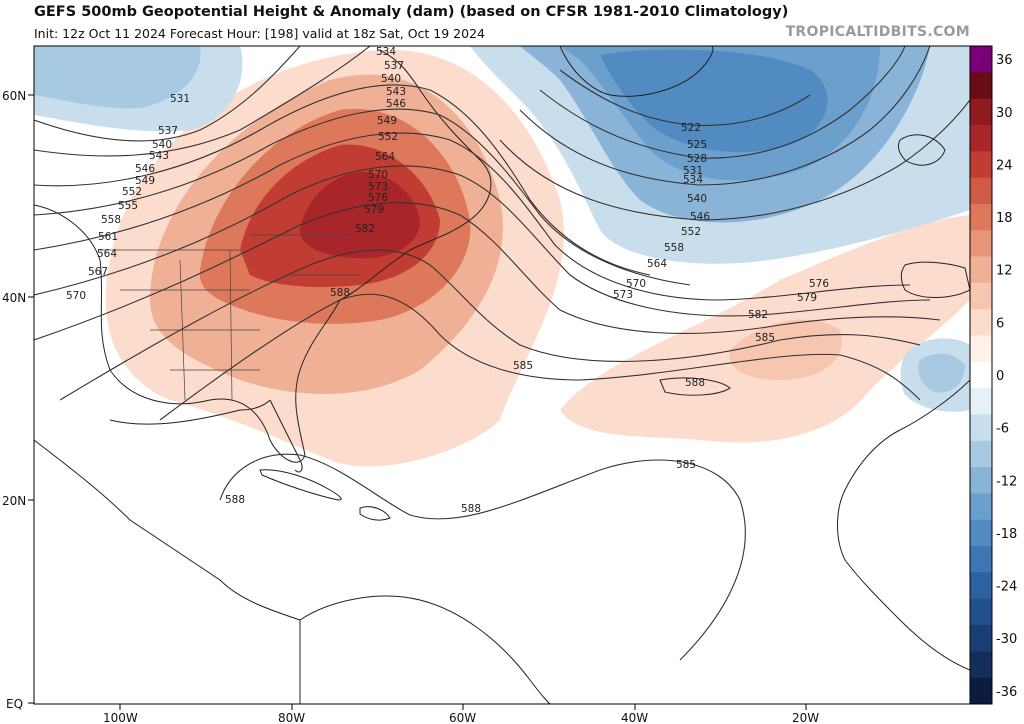  What do you see at coordinates (1004, 271) in the screenshot?
I see `colorbar-tick-label: 12` at bounding box center [1004, 271].